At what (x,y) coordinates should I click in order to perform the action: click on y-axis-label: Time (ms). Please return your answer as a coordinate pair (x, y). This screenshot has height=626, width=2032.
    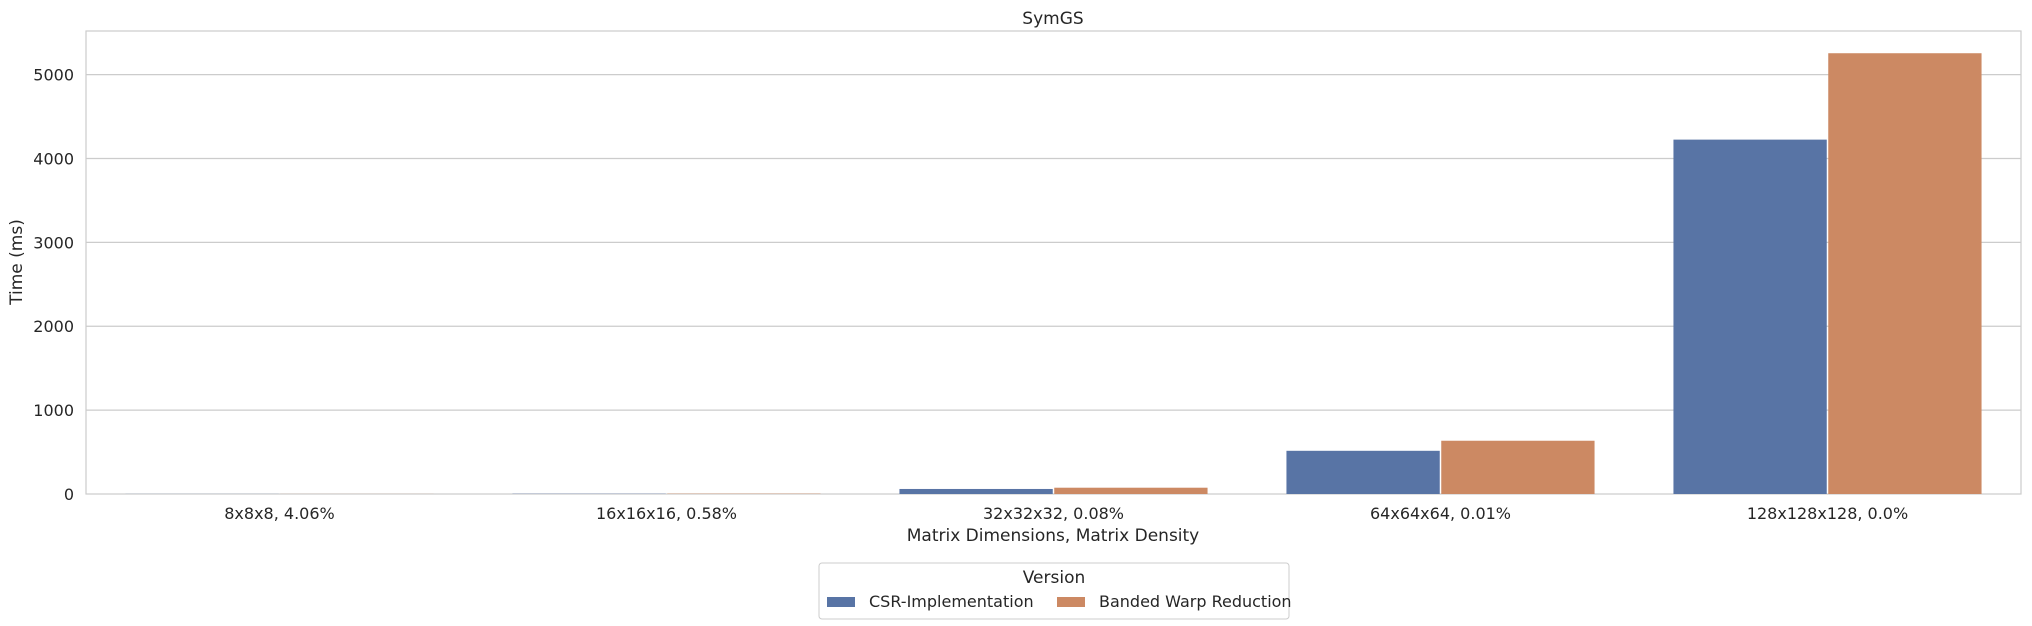
    Looking at the image, I should click on (17, 262).